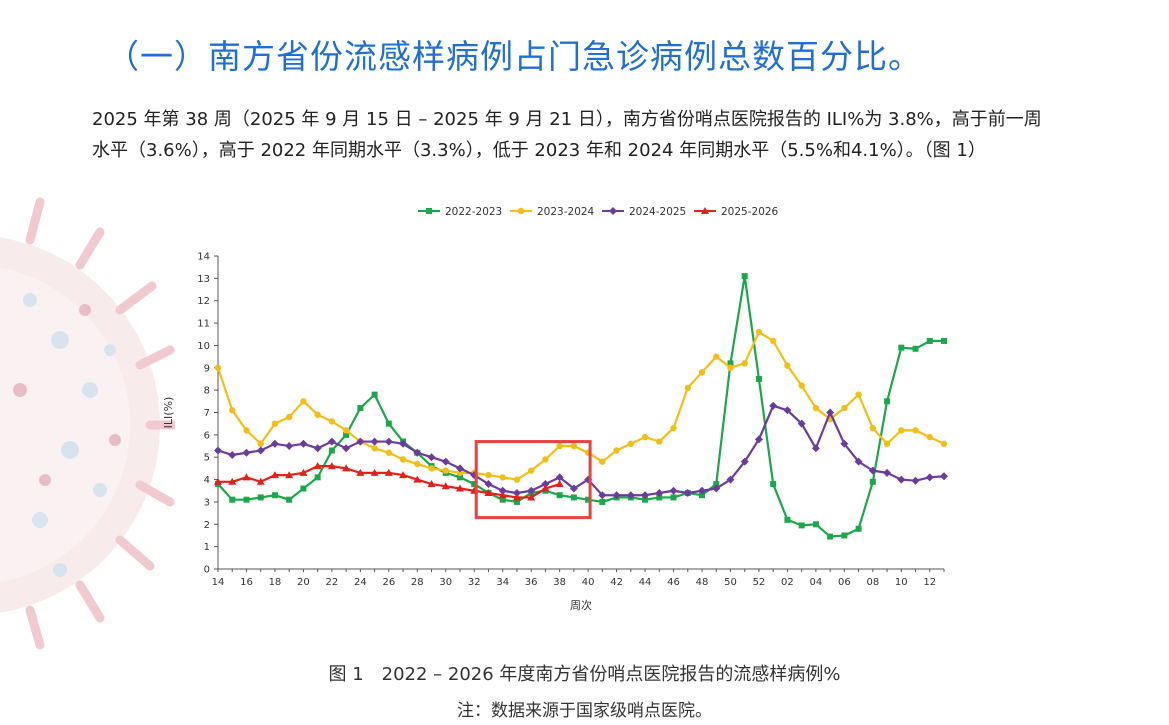 The width and height of the screenshot is (1169, 725). What do you see at coordinates (203, 279) in the screenshot?
I see `y-tick-label: 13` at bounding box center [203, 279].